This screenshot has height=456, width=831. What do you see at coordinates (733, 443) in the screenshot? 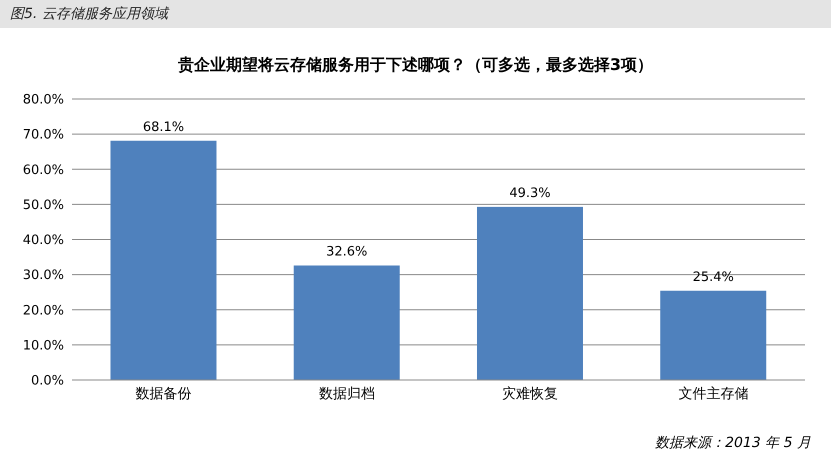
I see `source-note: 数据来源：2013 年 5 月` at bounding box center [733, 443].